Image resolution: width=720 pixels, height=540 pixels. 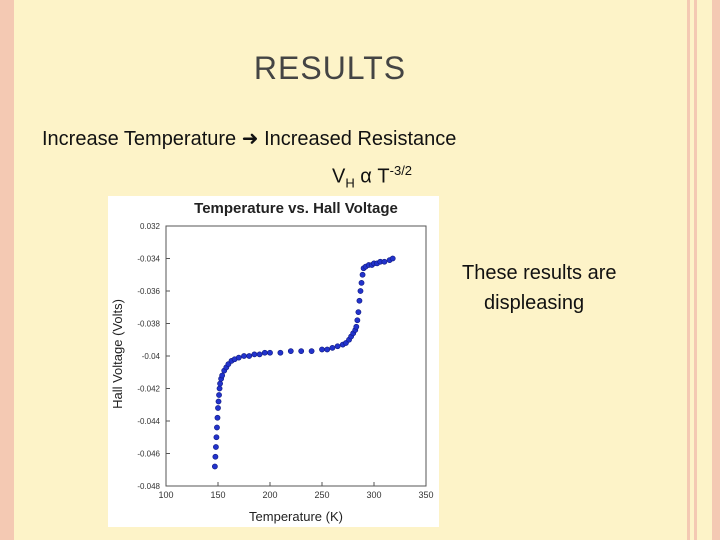 What do you see at coordinates (716, 270) in the screenshot?
I see `right-border-outer-decoration` at bounding box center [716, 270].